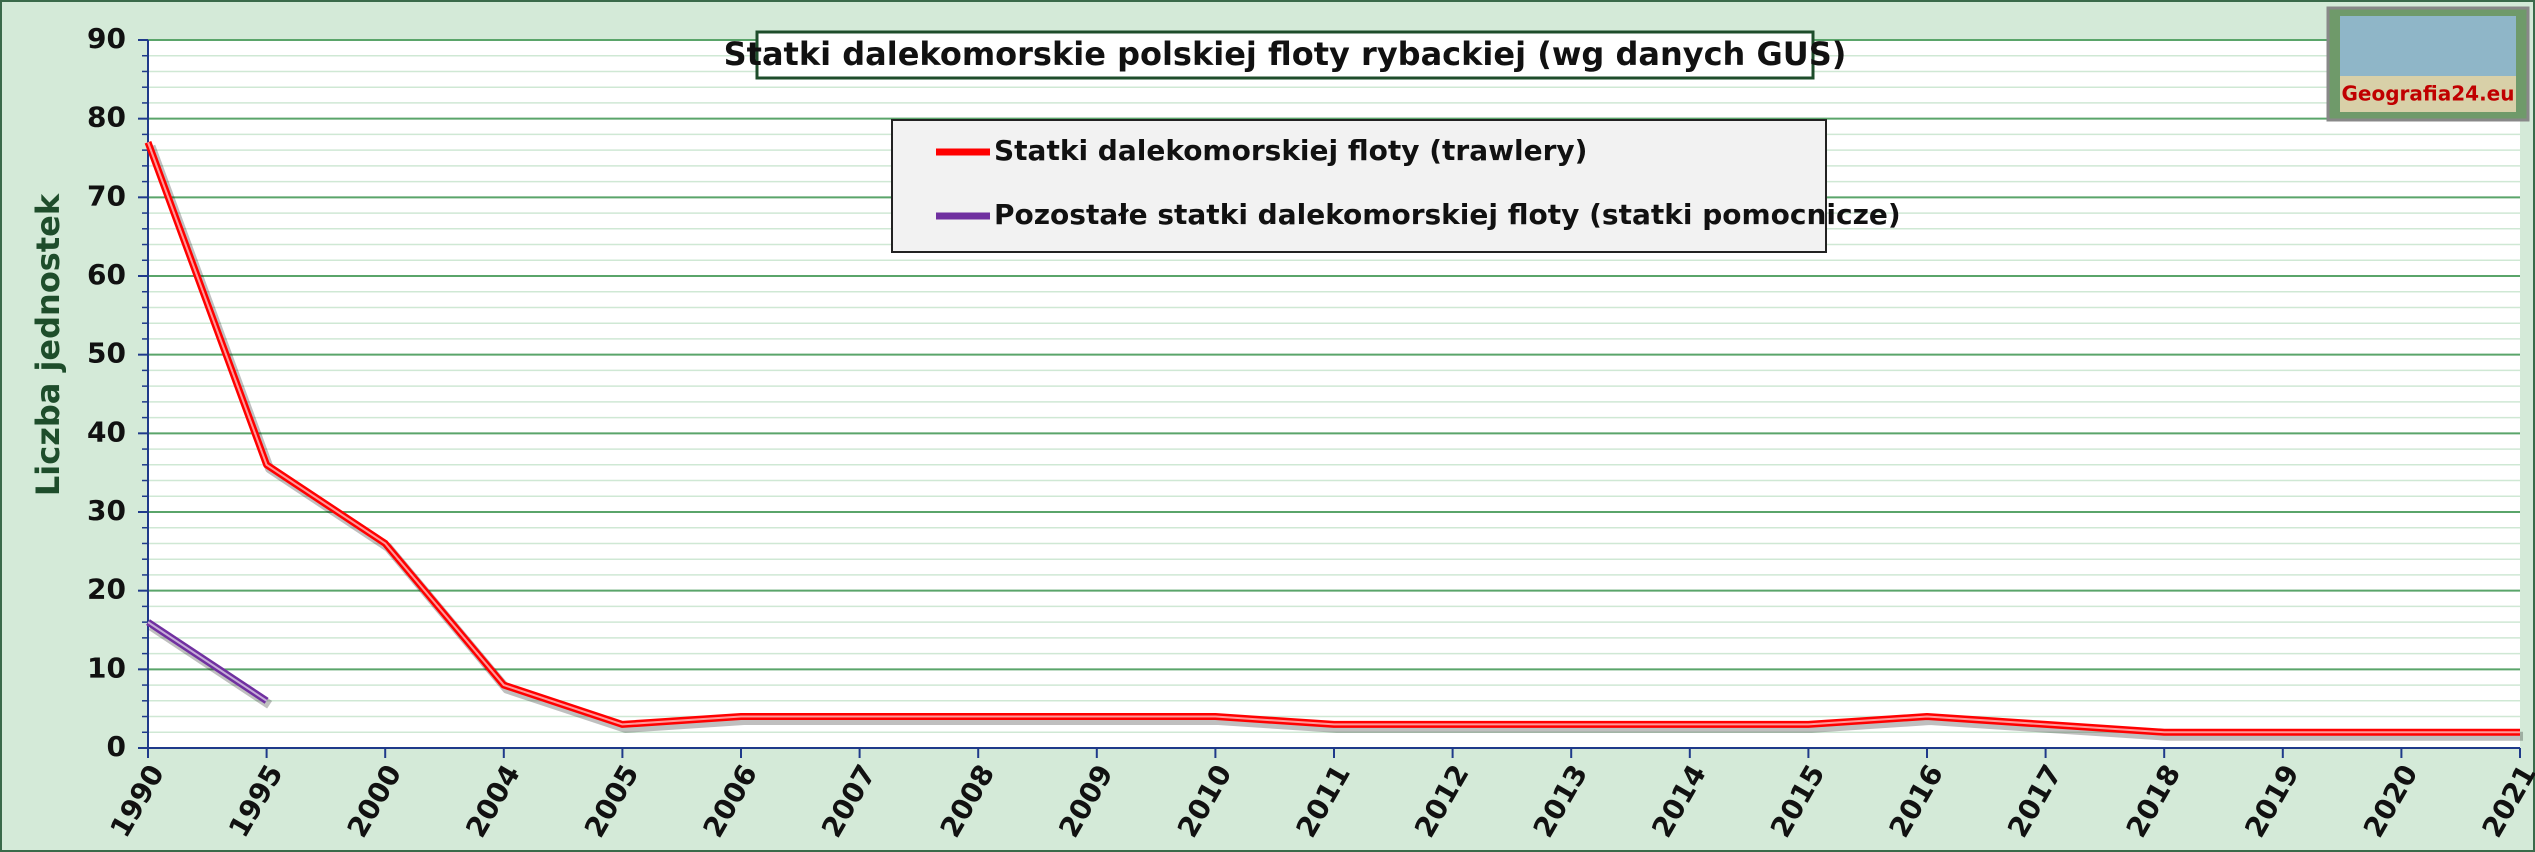 The image size is (2535, 852). Describe the element at coordinates (106, 274) in the screenshot. I see `y-tick-label: 60` at that location.